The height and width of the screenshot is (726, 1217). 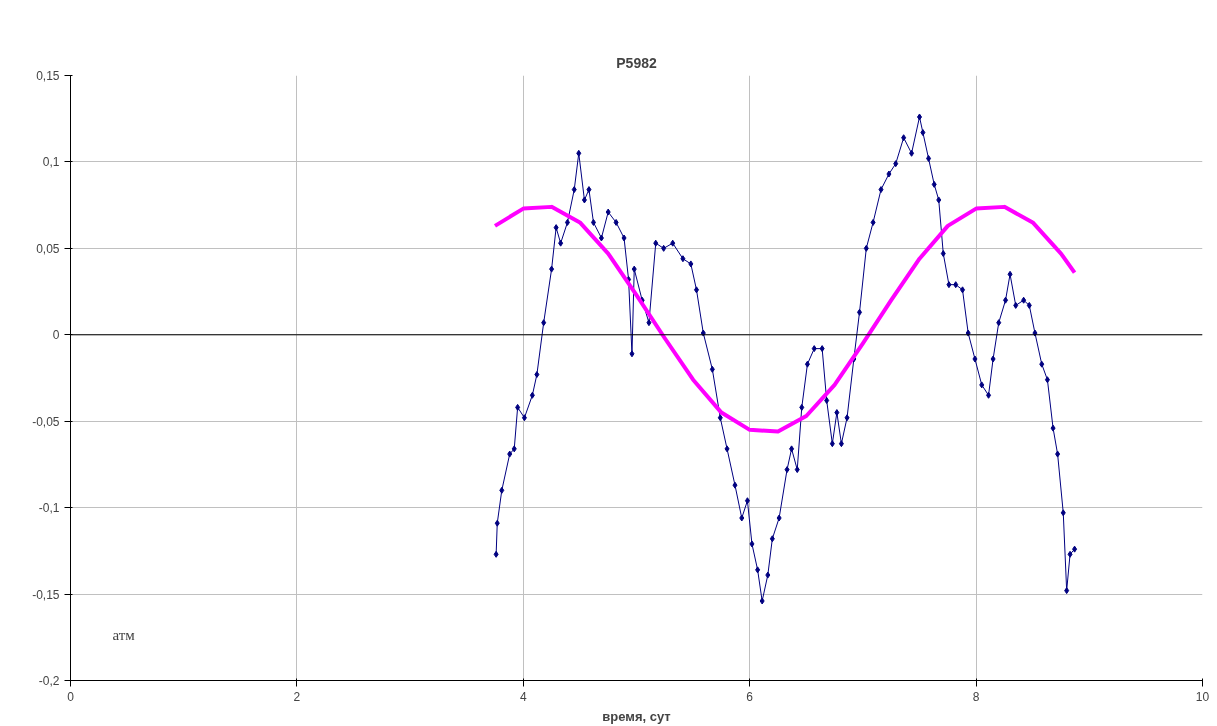 I want to click on x-tick-label: 8, so click(x=976, y=696).